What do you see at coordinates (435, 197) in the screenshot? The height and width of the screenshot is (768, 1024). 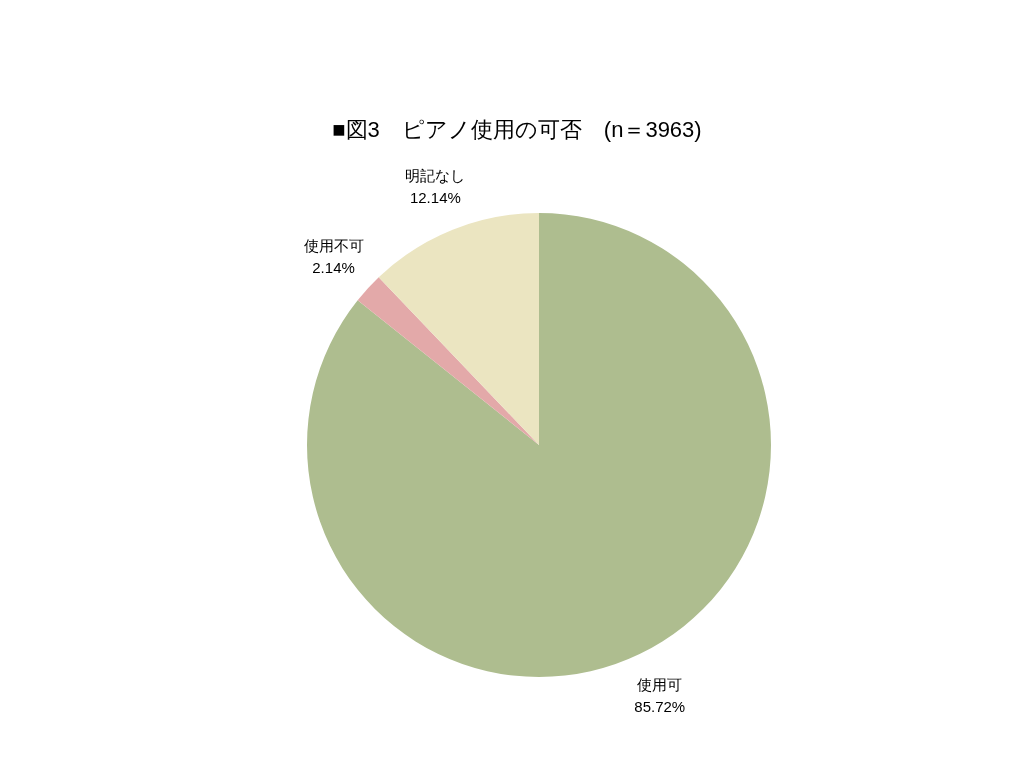 I see `data-label: 12.14%` at bounding box center [435, 197].